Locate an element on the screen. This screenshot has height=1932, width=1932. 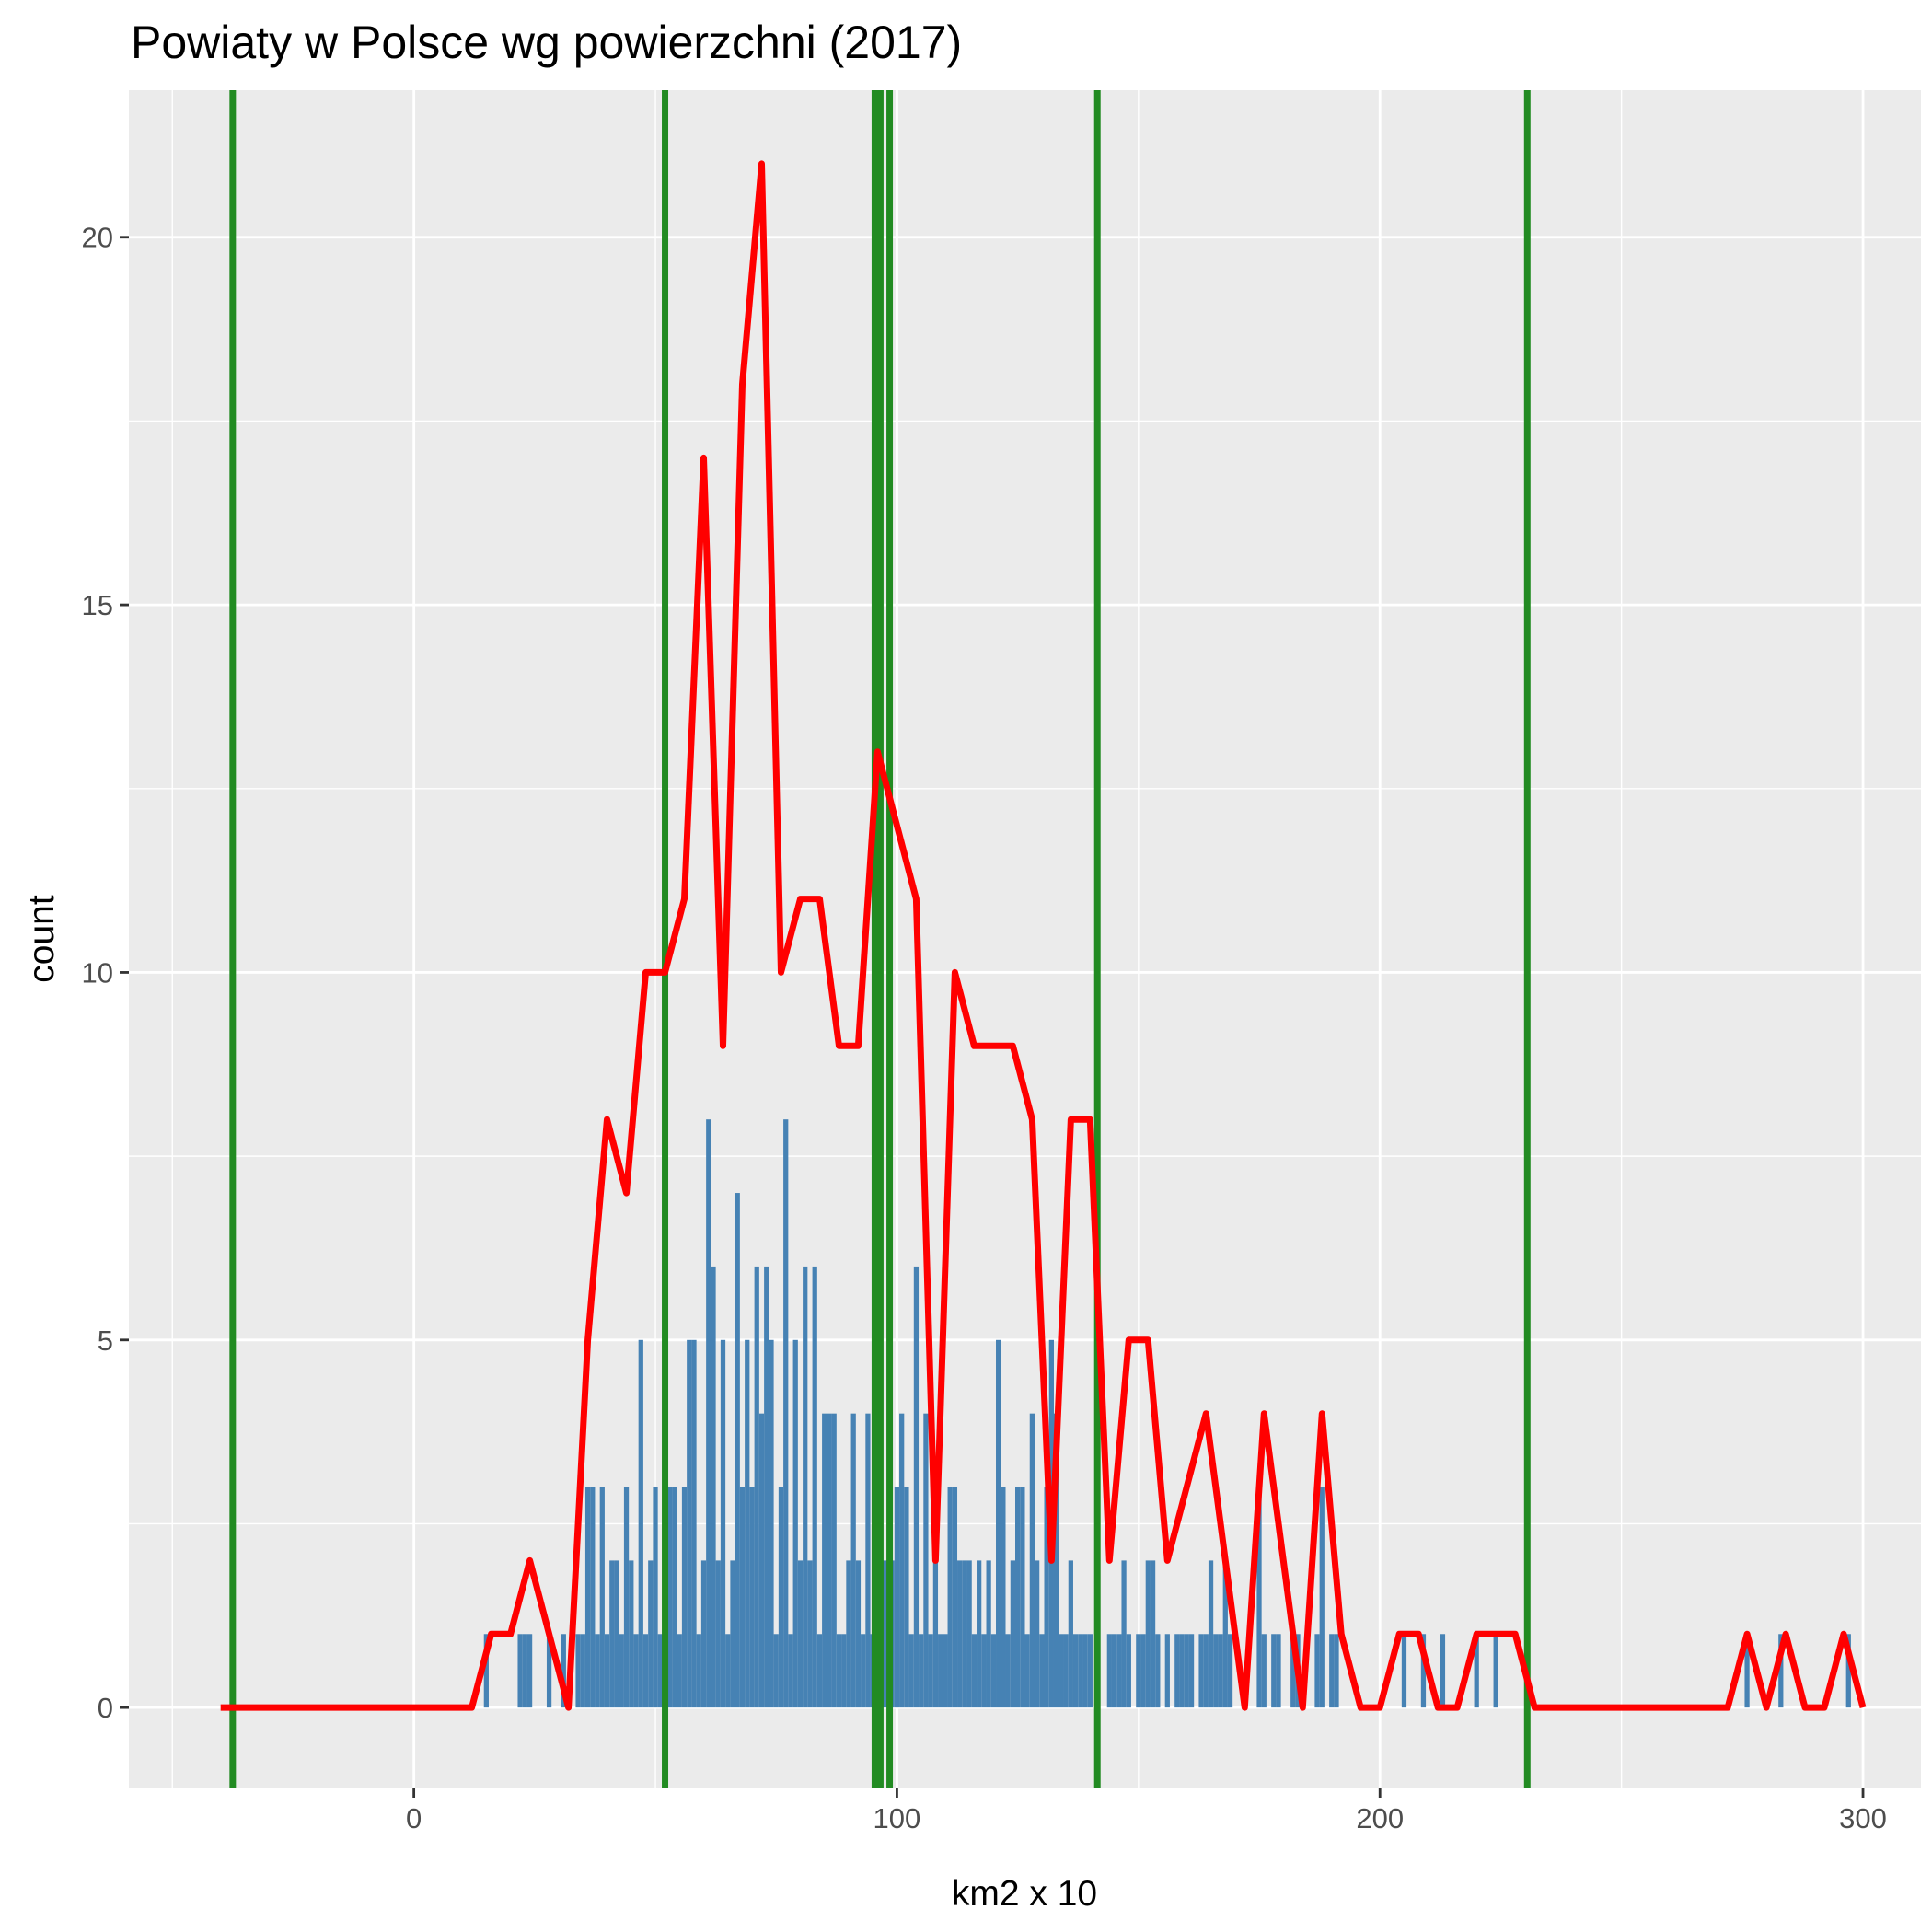
x-tick-label: 0 is located at coordinates (414, 1818).